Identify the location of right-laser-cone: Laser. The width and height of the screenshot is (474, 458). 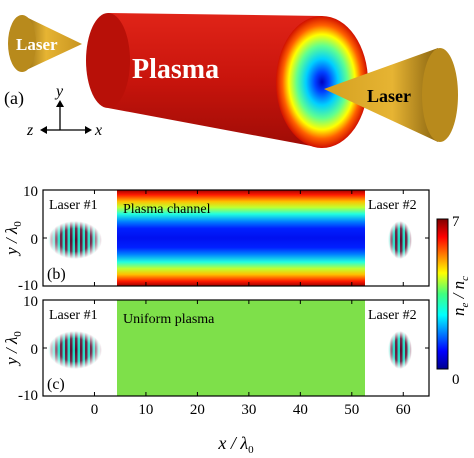
(391, 95).